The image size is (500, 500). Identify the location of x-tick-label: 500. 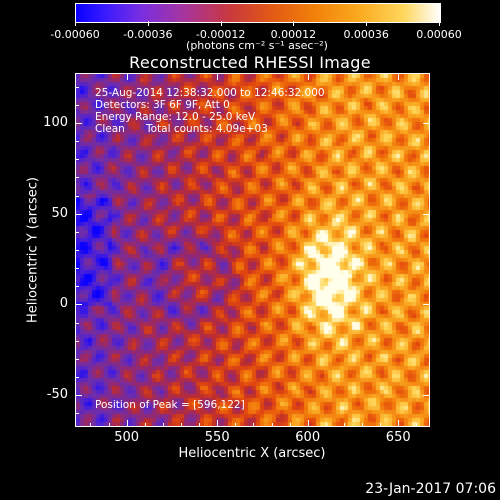
(127, 437).